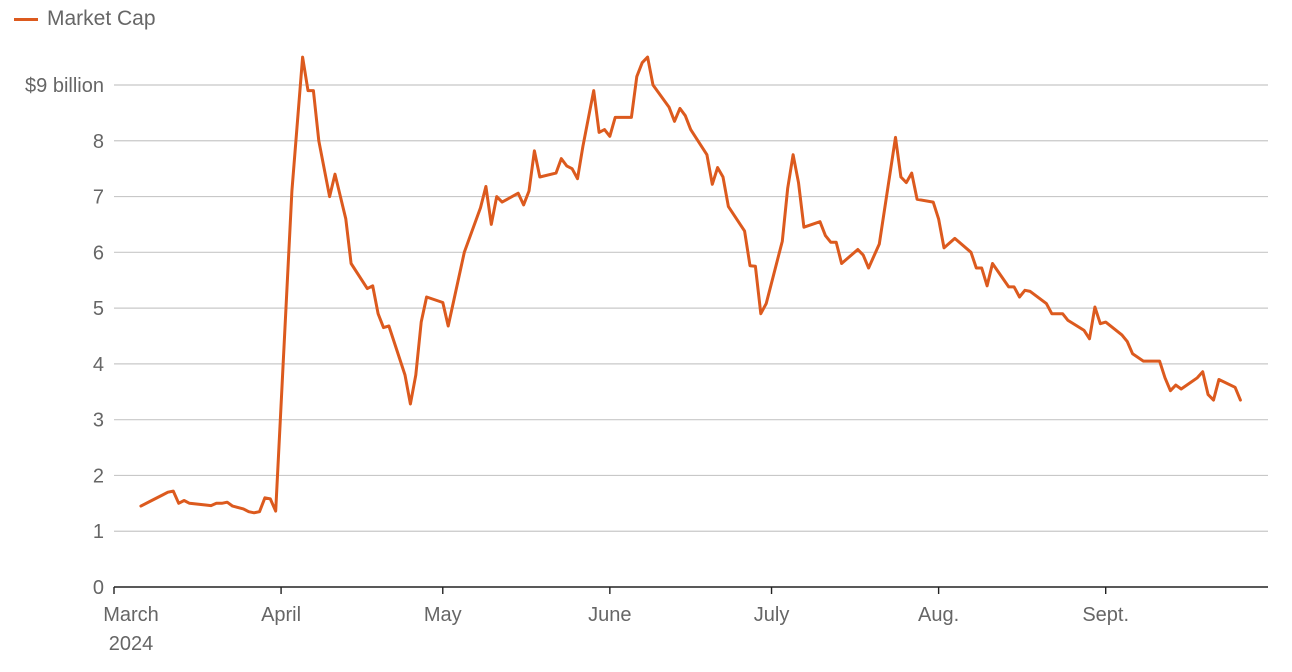 This screenshot has height=672, width=1292. What do you see at coordinates (938, 615) in the screenshot?
I see `x-tick-label: Aug.` at bounding box center [938, 615].